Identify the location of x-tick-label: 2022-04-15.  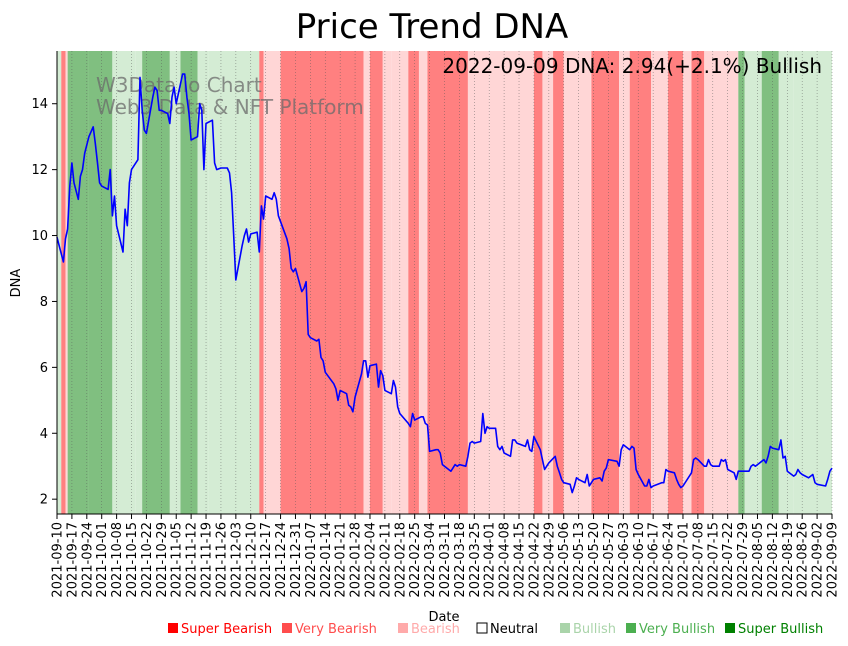
(520, 560).